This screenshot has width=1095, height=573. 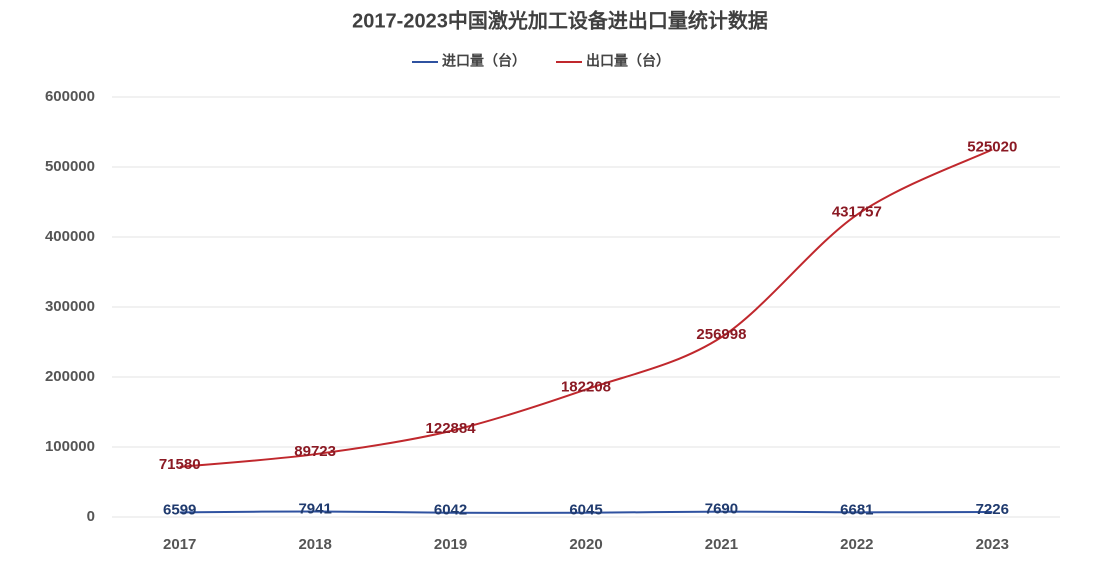 I want to click on data-label: 6045, so click(x=585, y=510).